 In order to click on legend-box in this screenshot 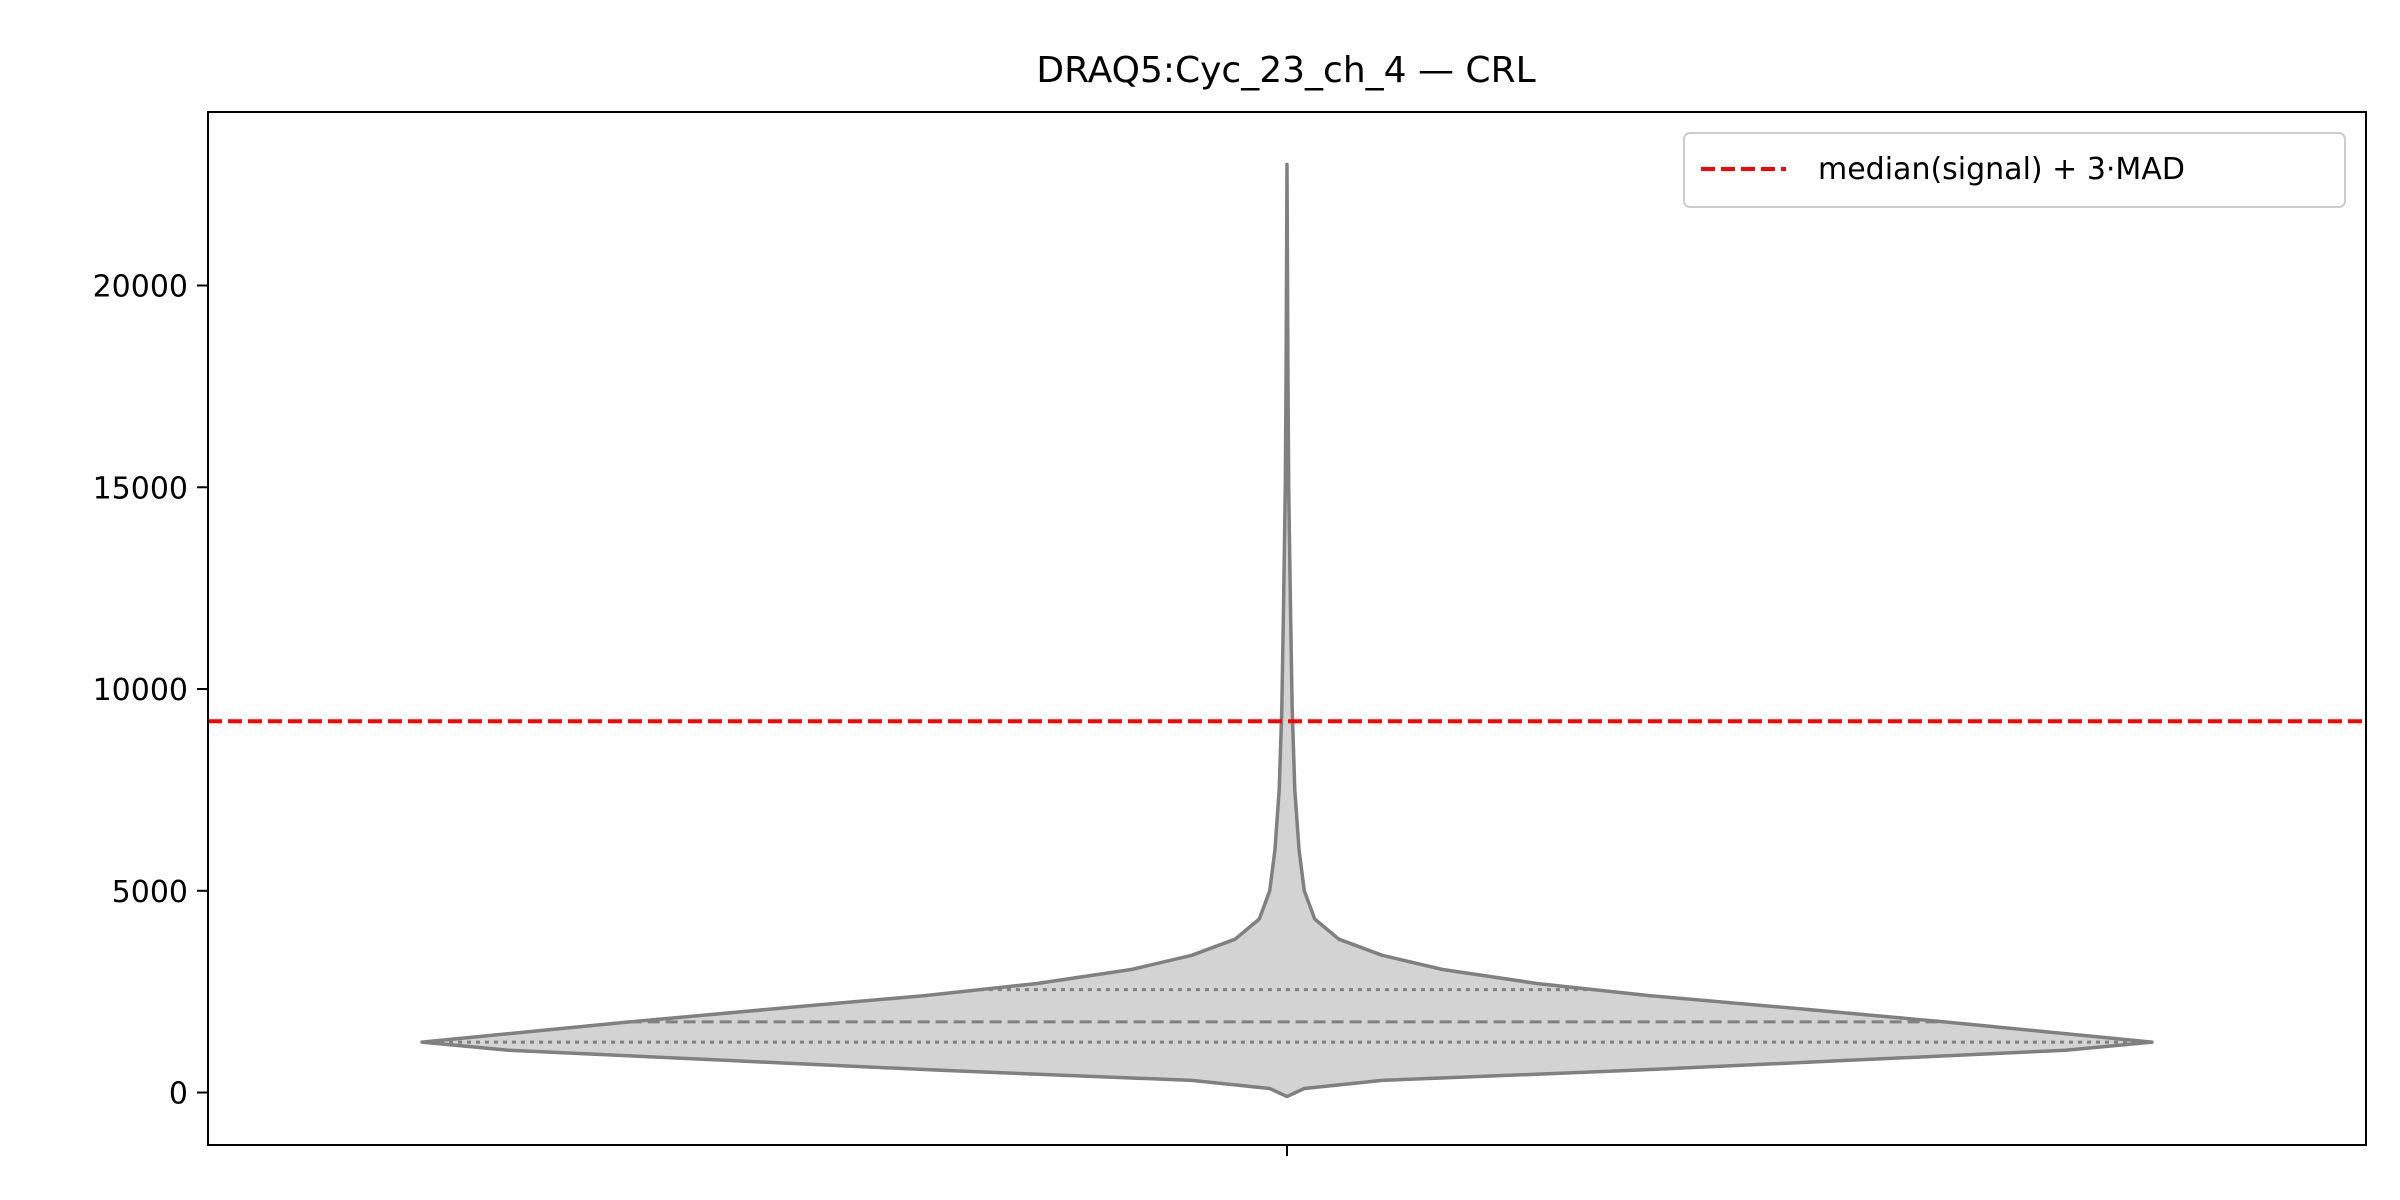, I will do `click(2014, 170)`.